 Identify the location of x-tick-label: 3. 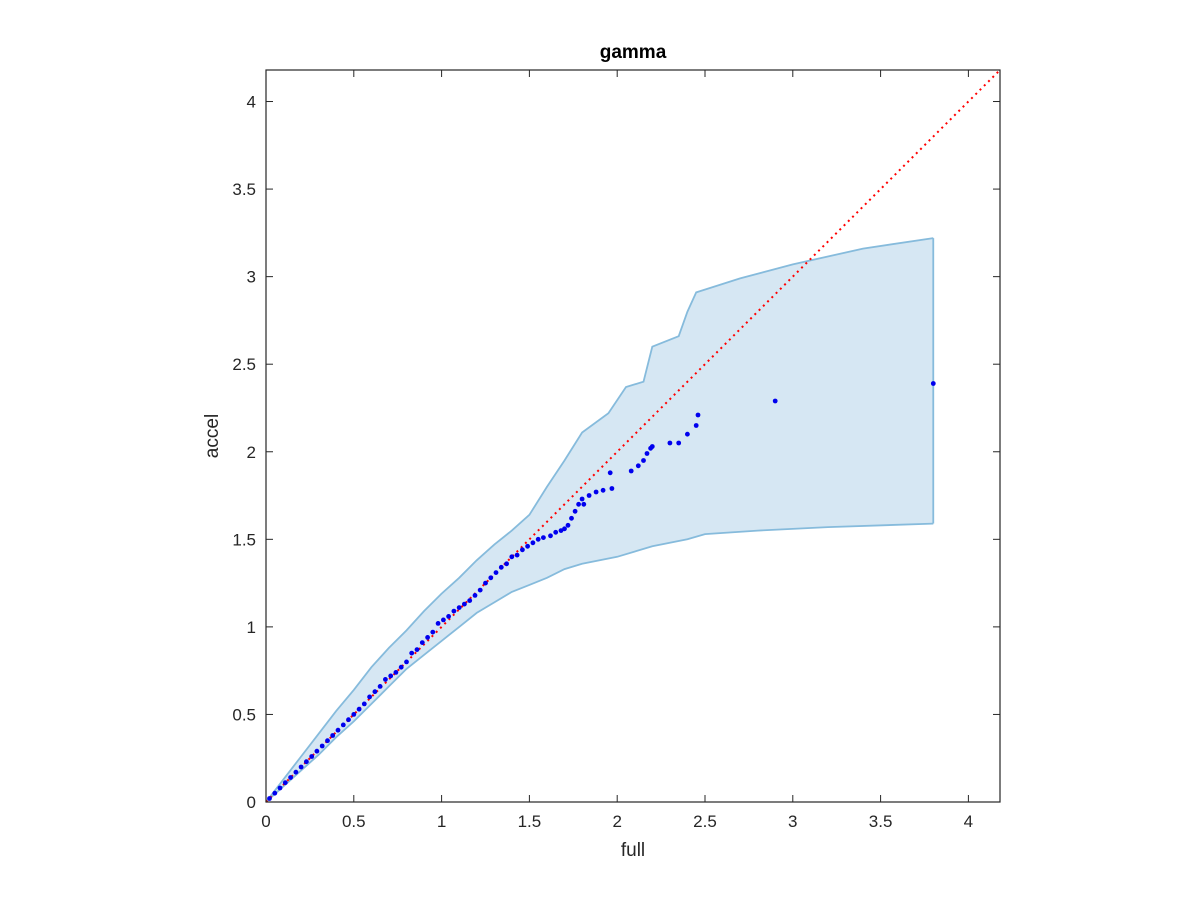
(792, 821).